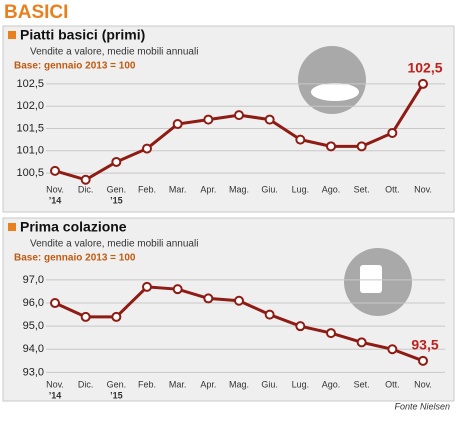 This screenshot has width=457, height=421. What do you see at coordinates (30, 128) in the screenshot?
I see `y-tick-label: 101,5` at bounding box center [30, 128].